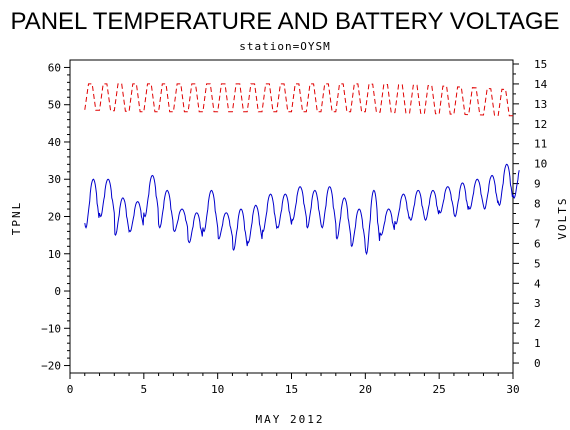 The width and height of the screenshot is (570, 430). I want to click on chart-title: PANEL TEMPERATURE AND BATTERY VOLTAGE, so click(284, 21).